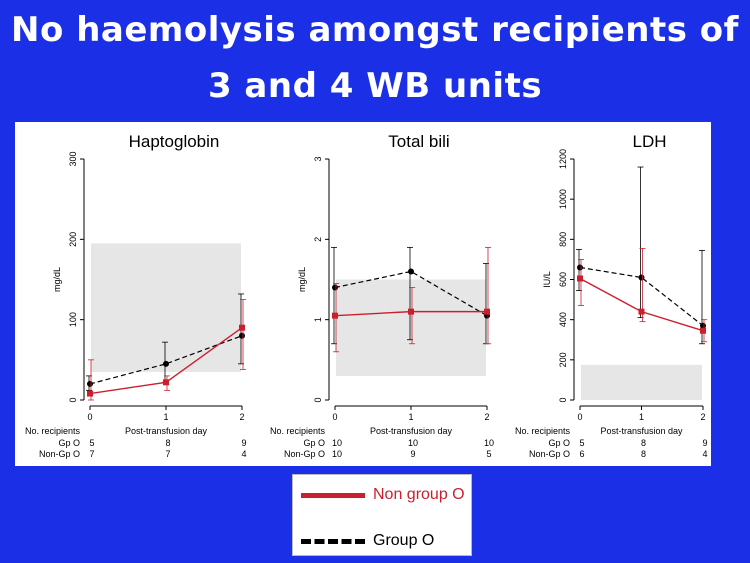  I want to click on chart-3-y-label: IU/L, so click(547, 279).